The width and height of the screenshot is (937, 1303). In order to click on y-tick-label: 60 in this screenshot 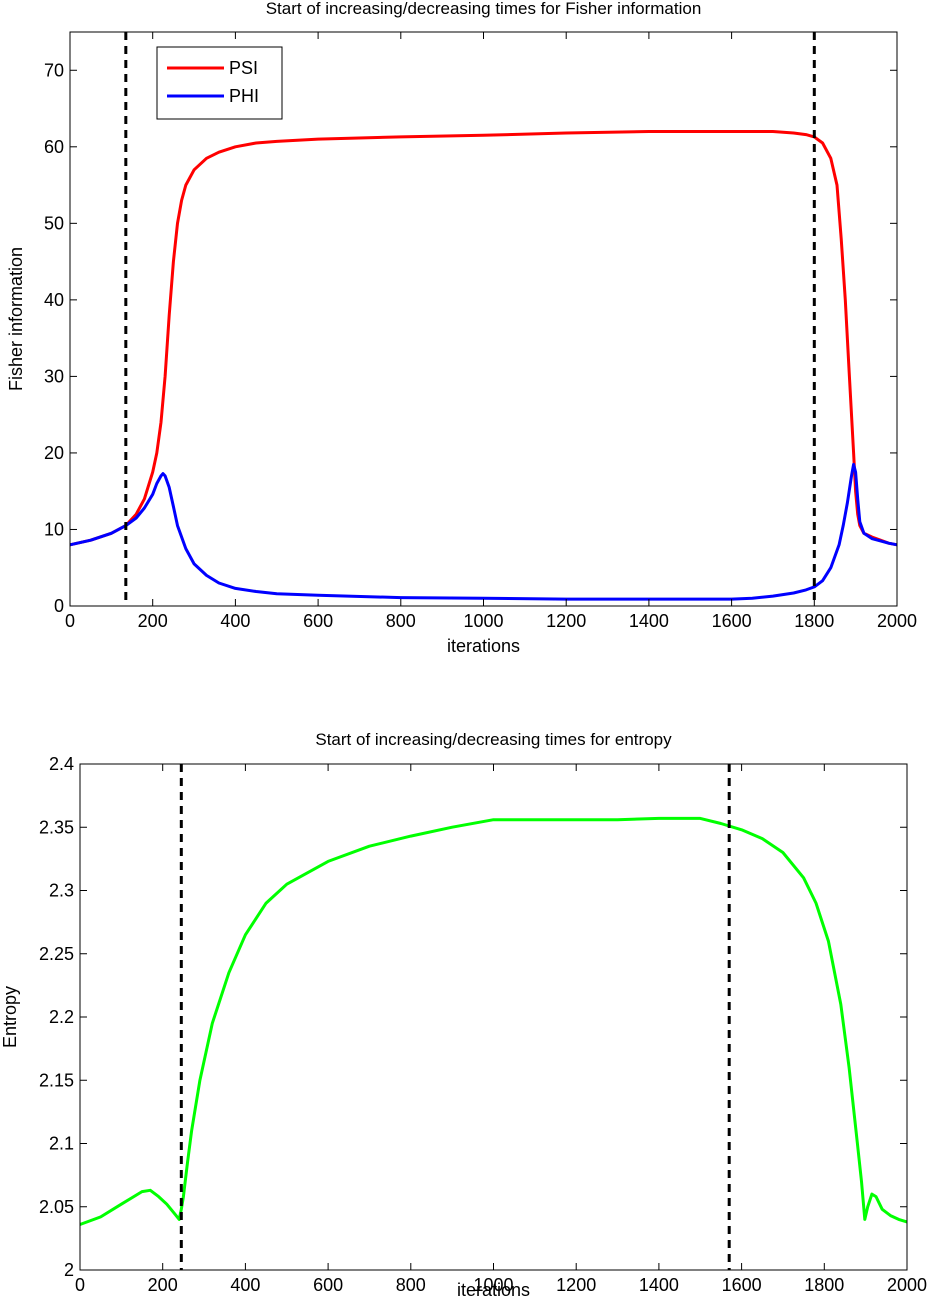, I will do `click(54, 147)`.